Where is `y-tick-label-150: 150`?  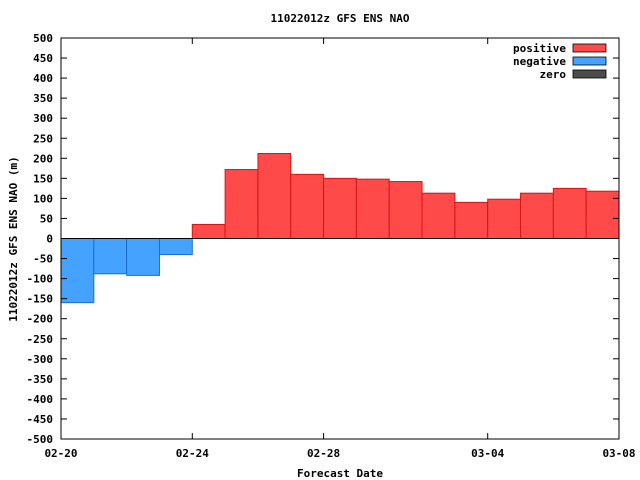 y-tick-label-150: 150 is located at coordinates (43, 178).